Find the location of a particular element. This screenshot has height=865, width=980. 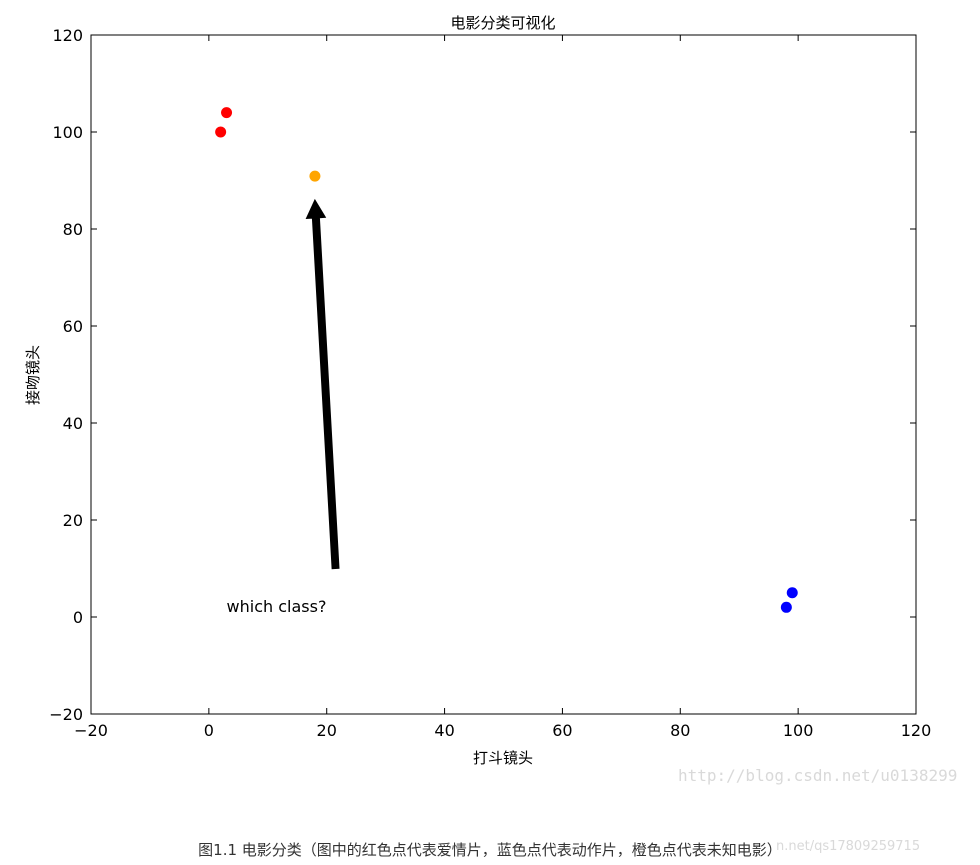

y-tick-label: 120 is located at coordinates (67, 35).